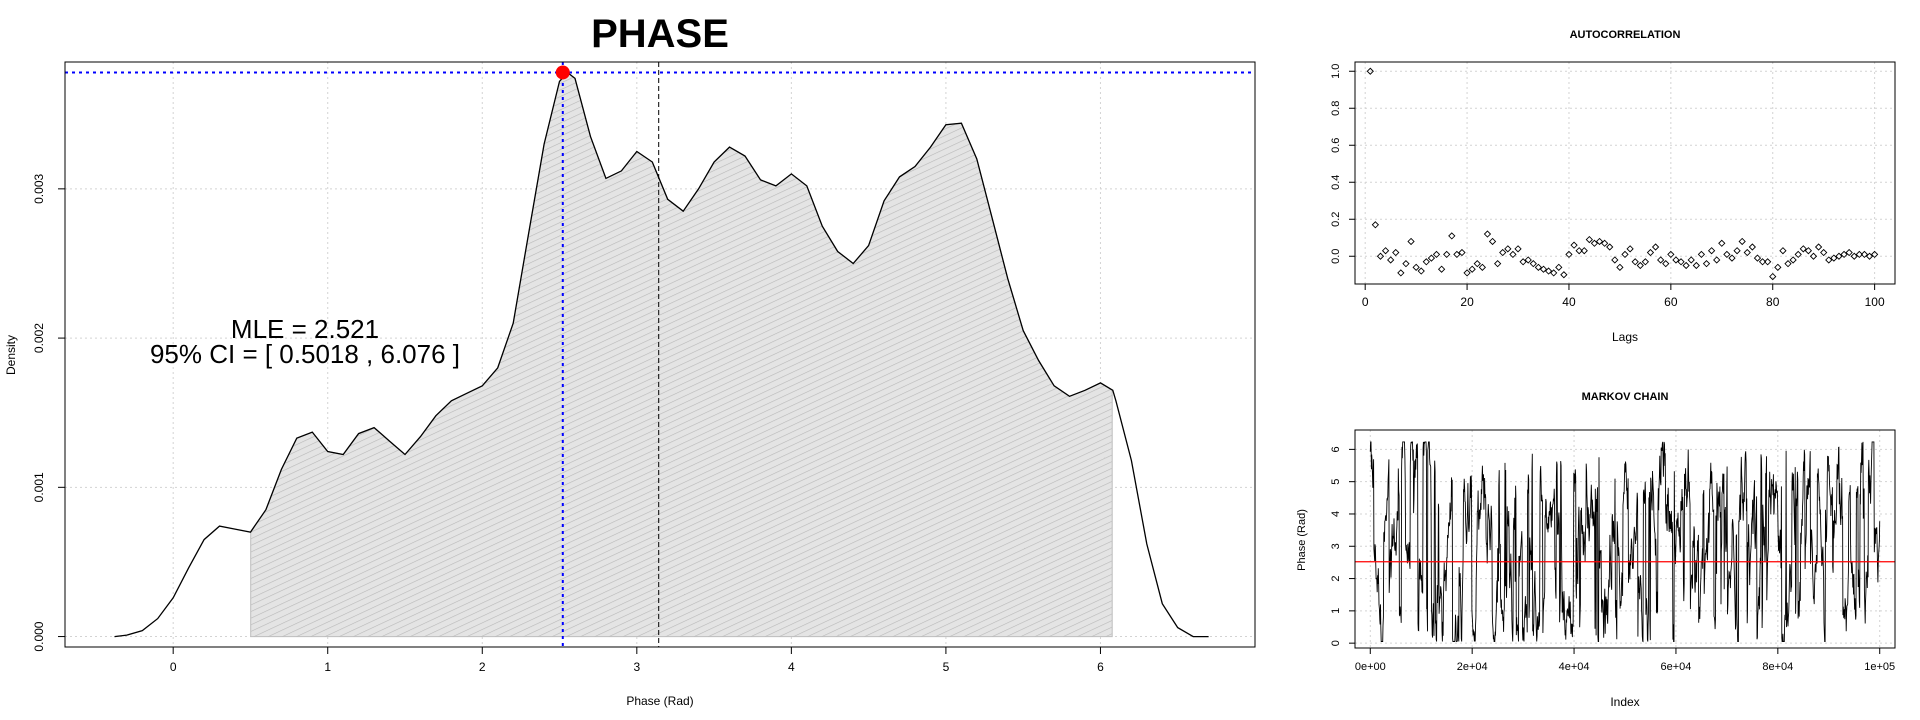 The image size is (1920, 720). I want to click on acf-plot-frame, so click(1625, 173).